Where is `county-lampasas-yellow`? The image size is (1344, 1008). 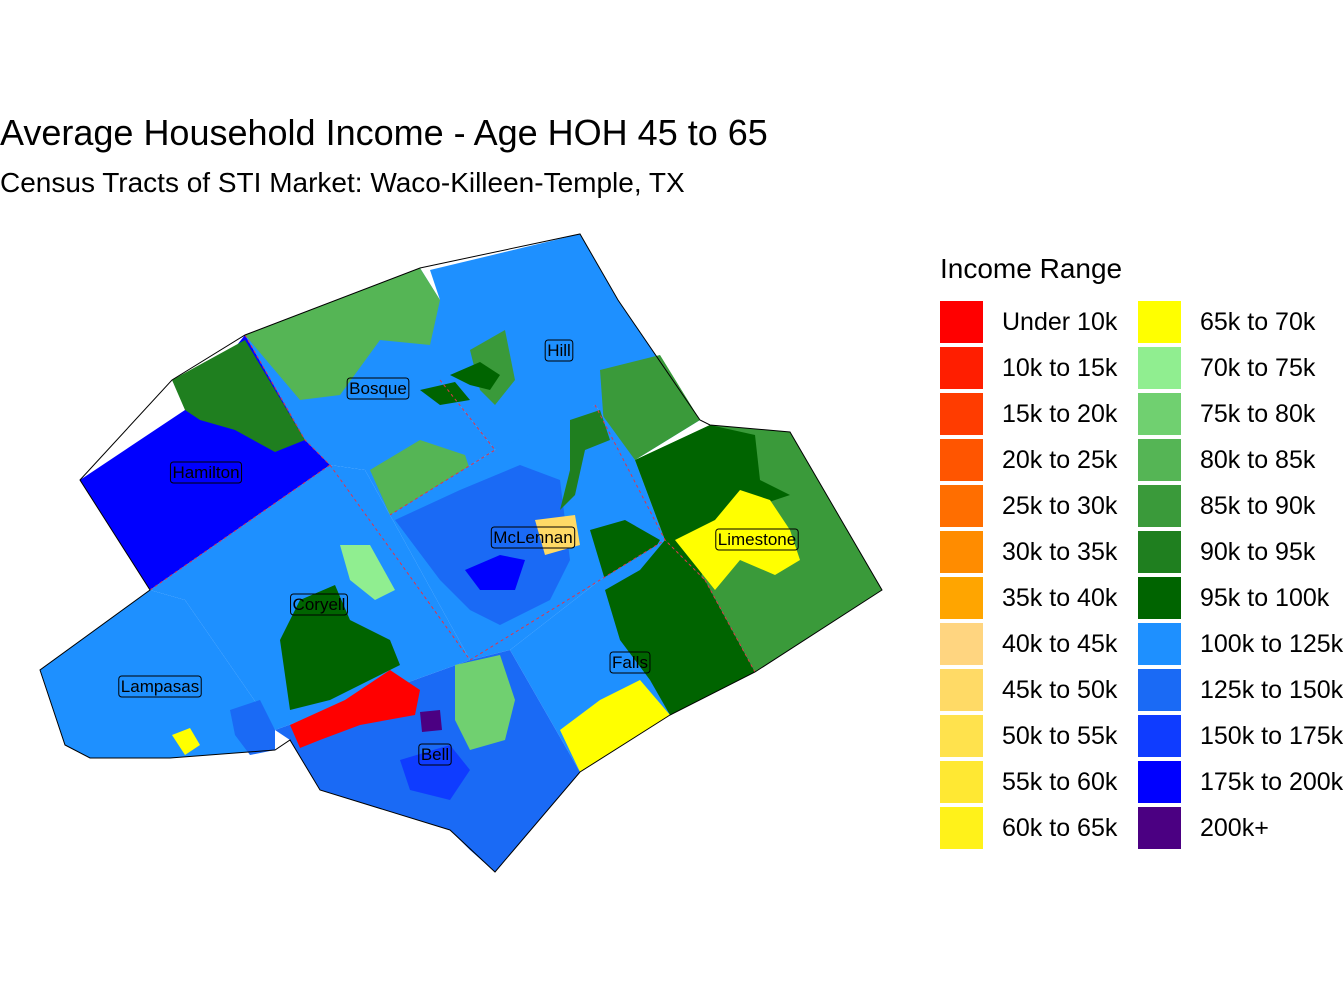
county-lampasas-yellow is located at coordinates (186, 741).